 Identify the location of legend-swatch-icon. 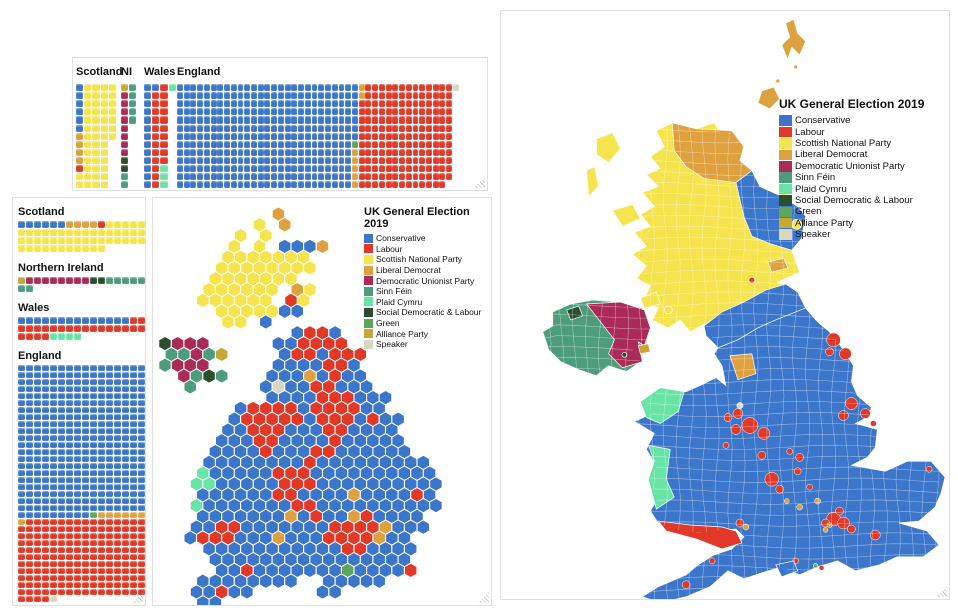
(785, 177).